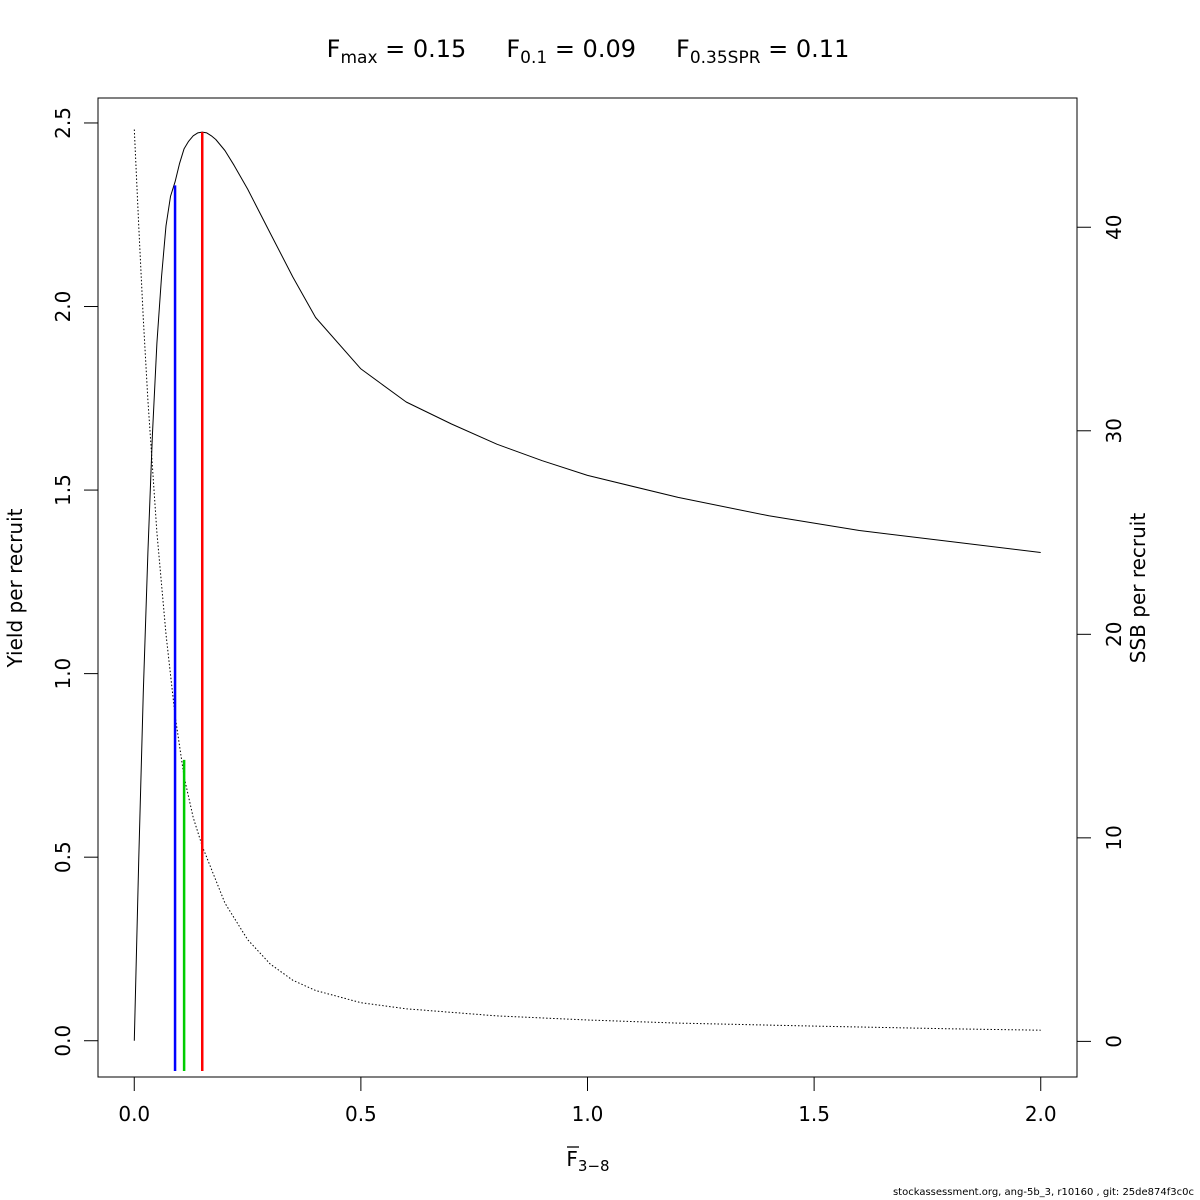  I want to click on x-tick-label: 0.0, so click(134, 1114).